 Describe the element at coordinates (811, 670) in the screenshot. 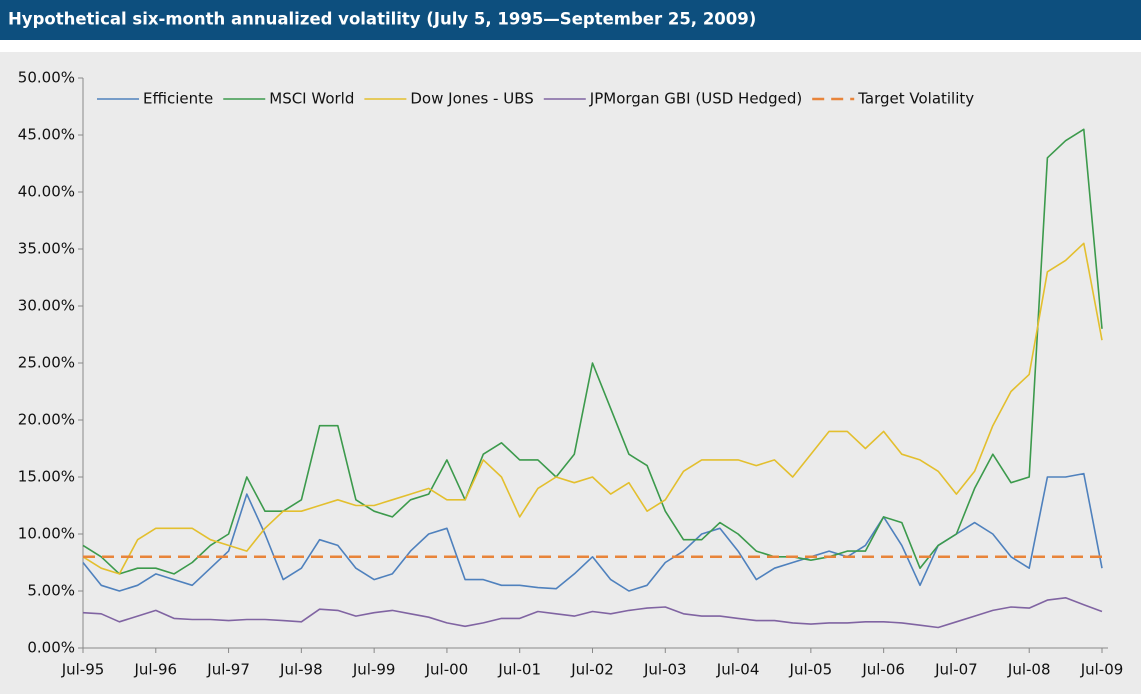

I see `x-tick-label: Jul-05` at that location.